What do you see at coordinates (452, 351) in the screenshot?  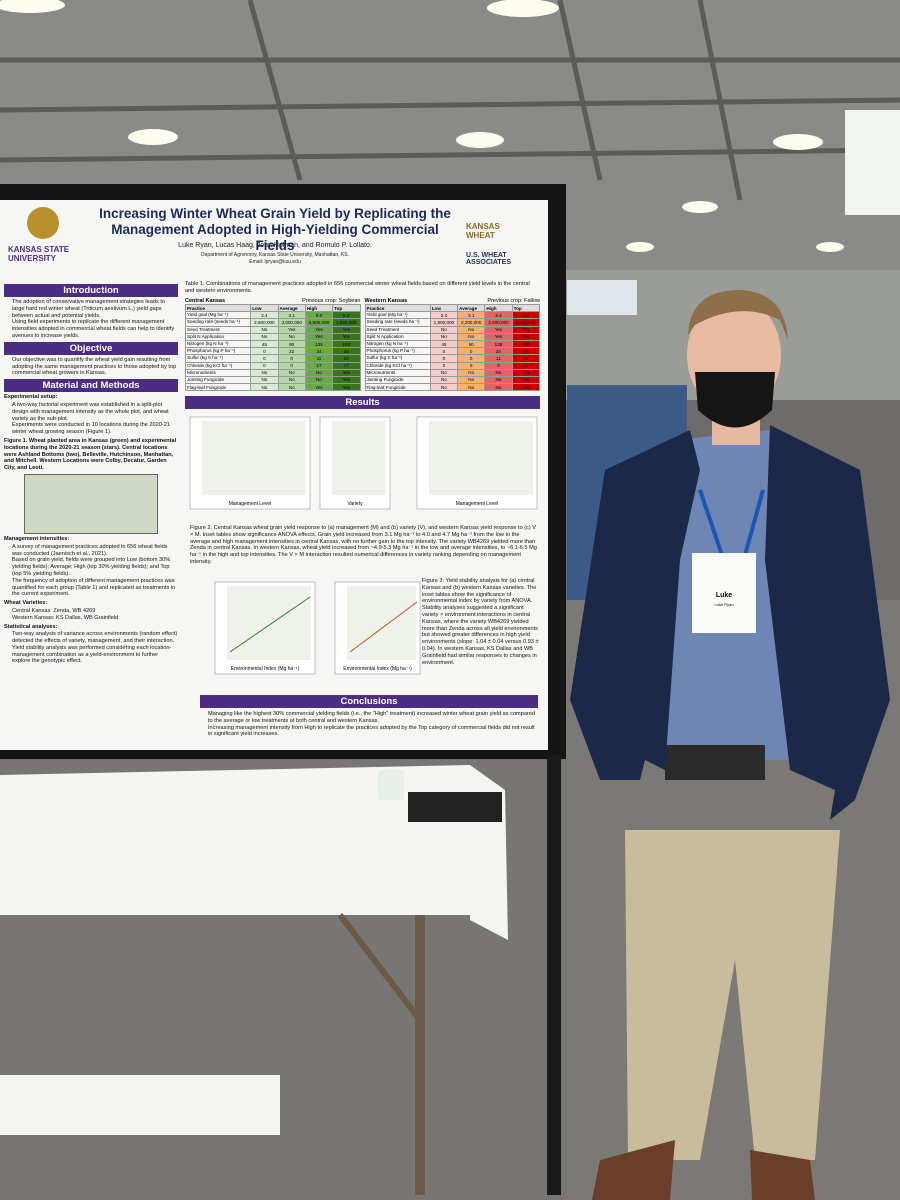 I see `table-row: Phosphorus (kg P ha⁻¹) 0 0 34 34` at bounding box center [452, 351].